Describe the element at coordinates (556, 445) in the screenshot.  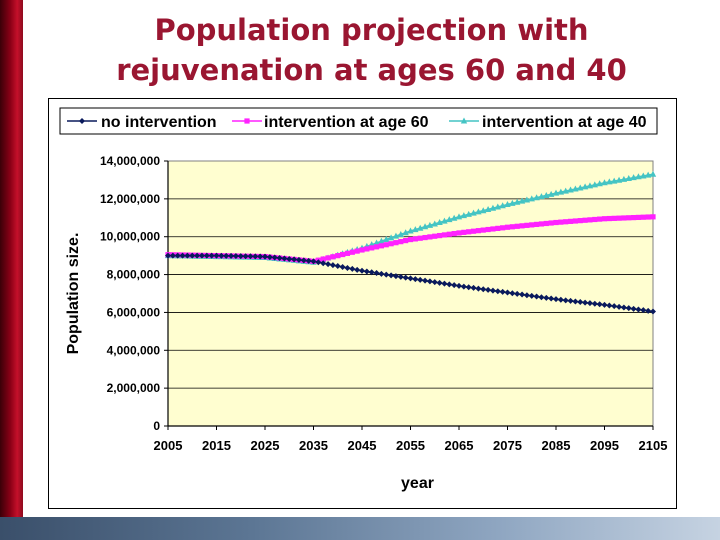
I see `x-tick-label: 2085` at that location.